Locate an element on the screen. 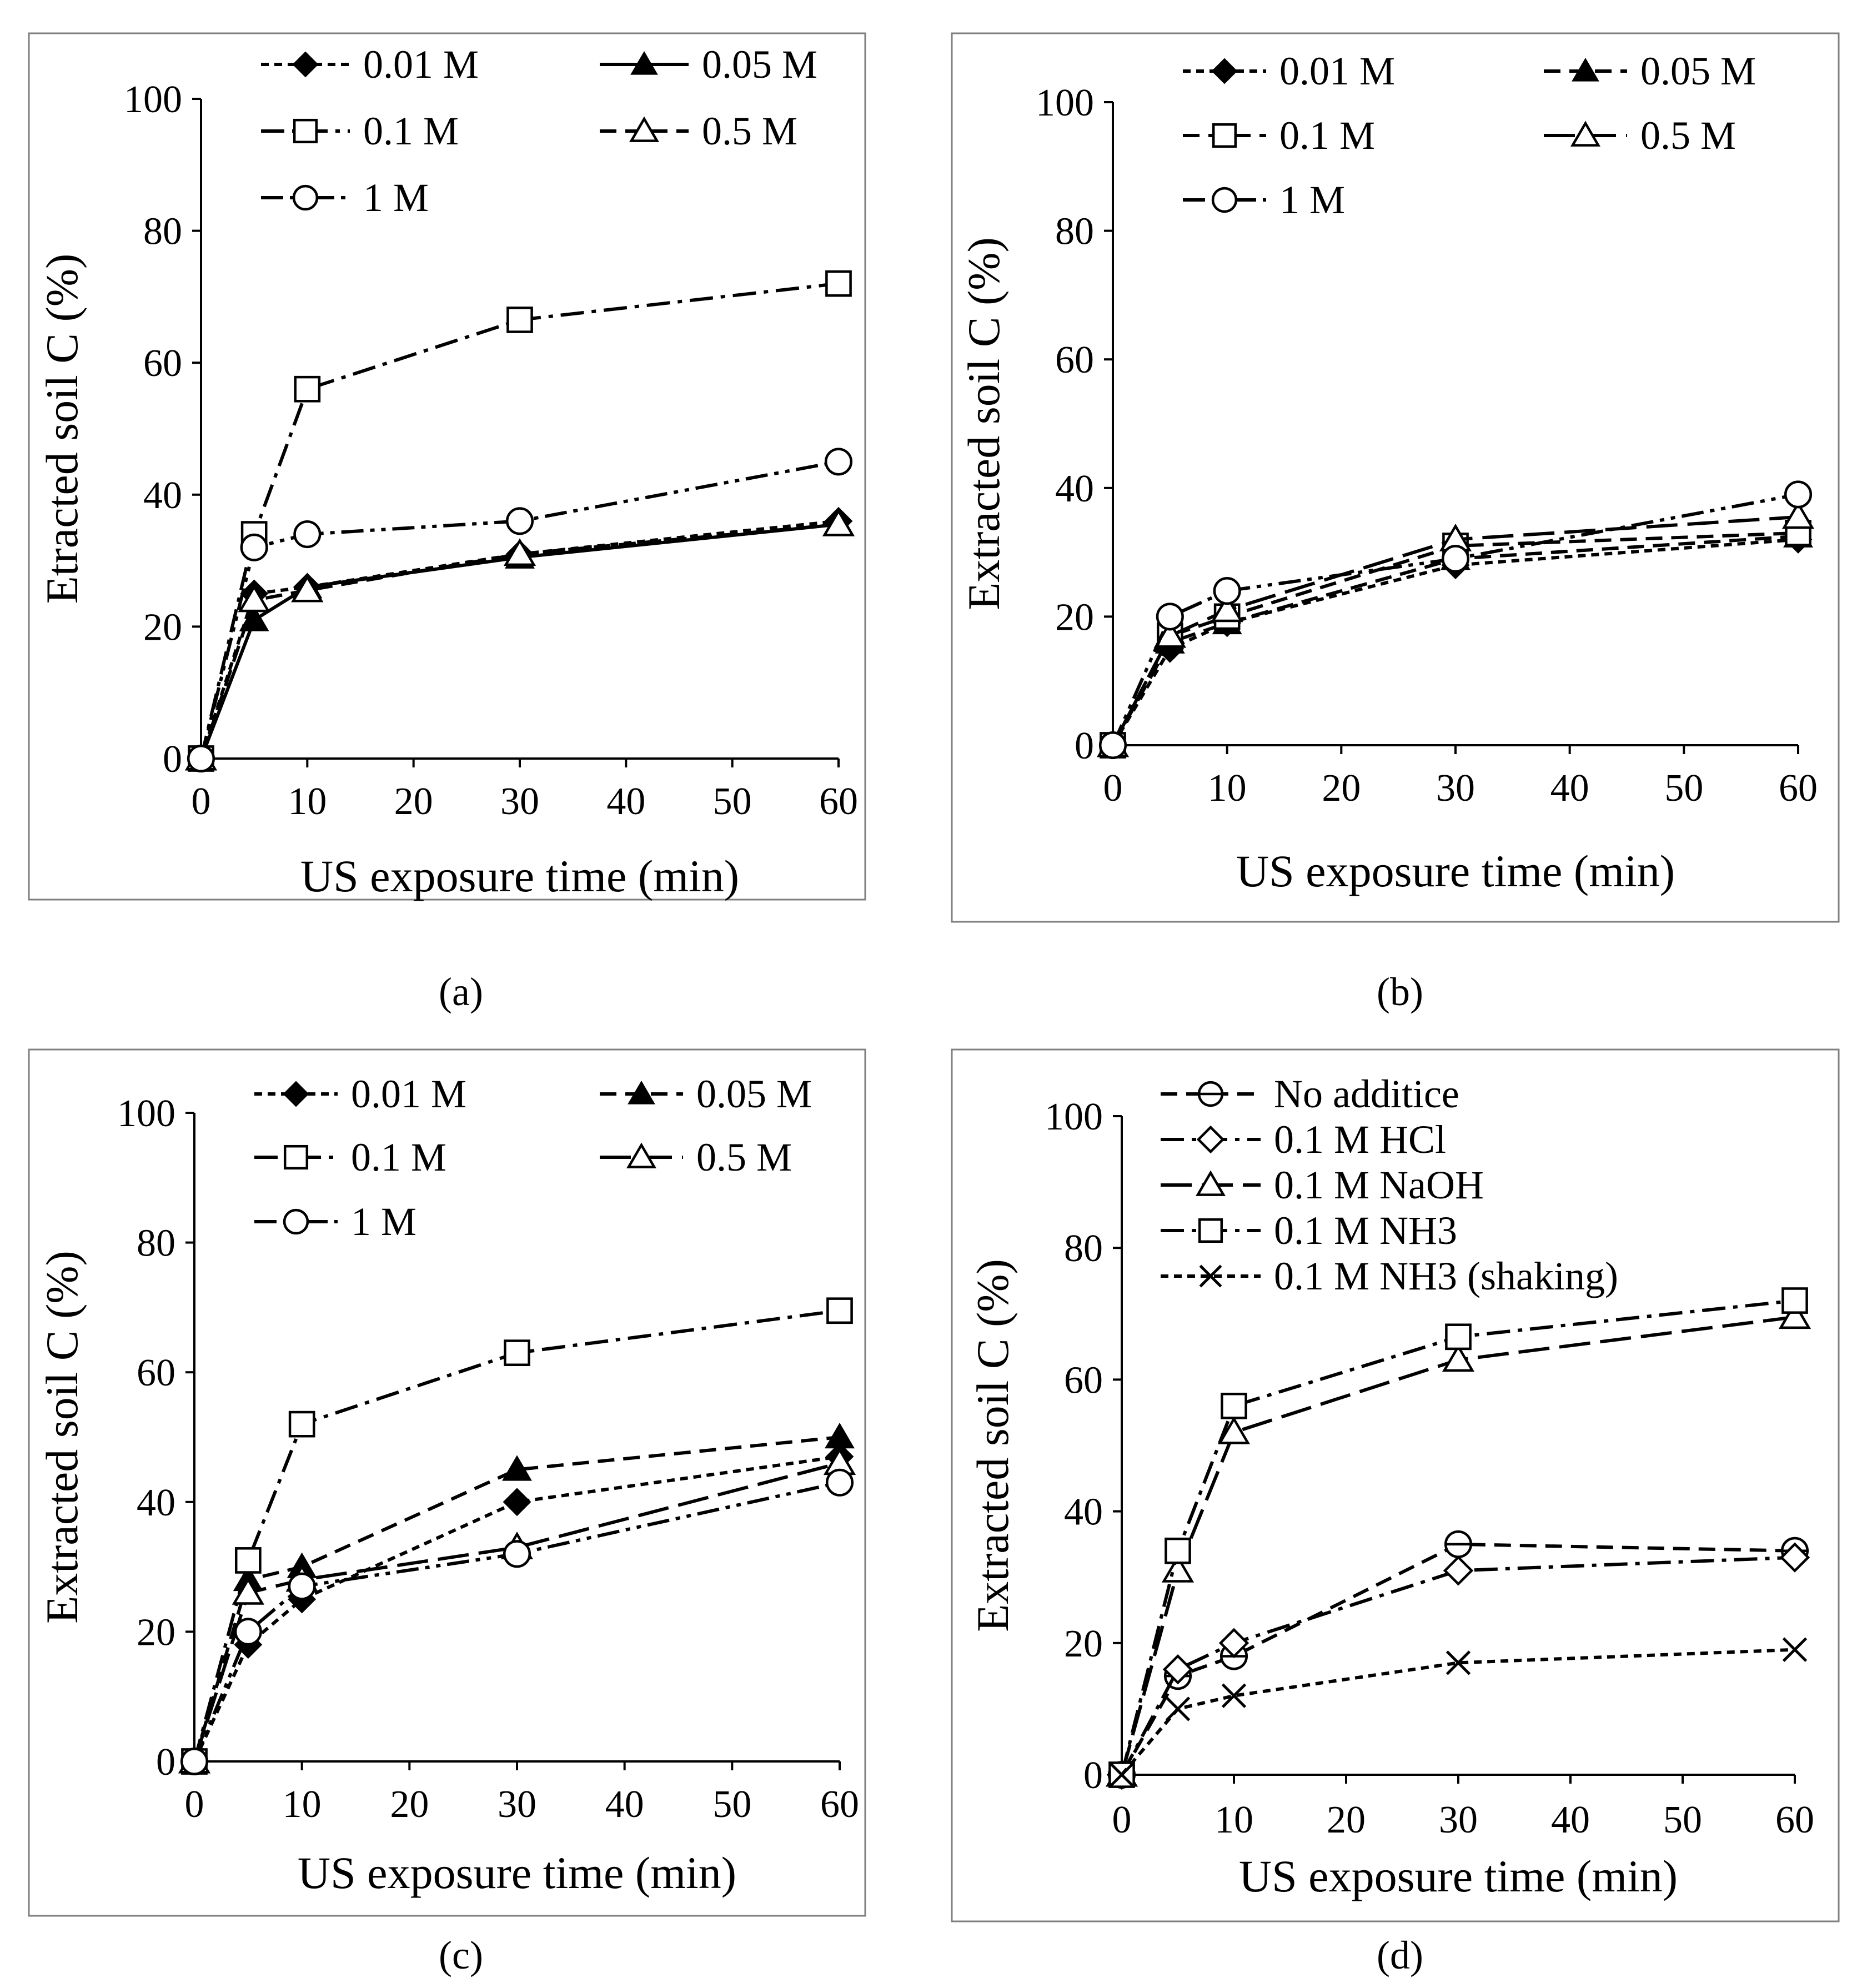 The width and height of the screenshot is (1872, 1988). panel-d-legend-item: 0.1 M HCl is located at coordinates (1304, 1139).